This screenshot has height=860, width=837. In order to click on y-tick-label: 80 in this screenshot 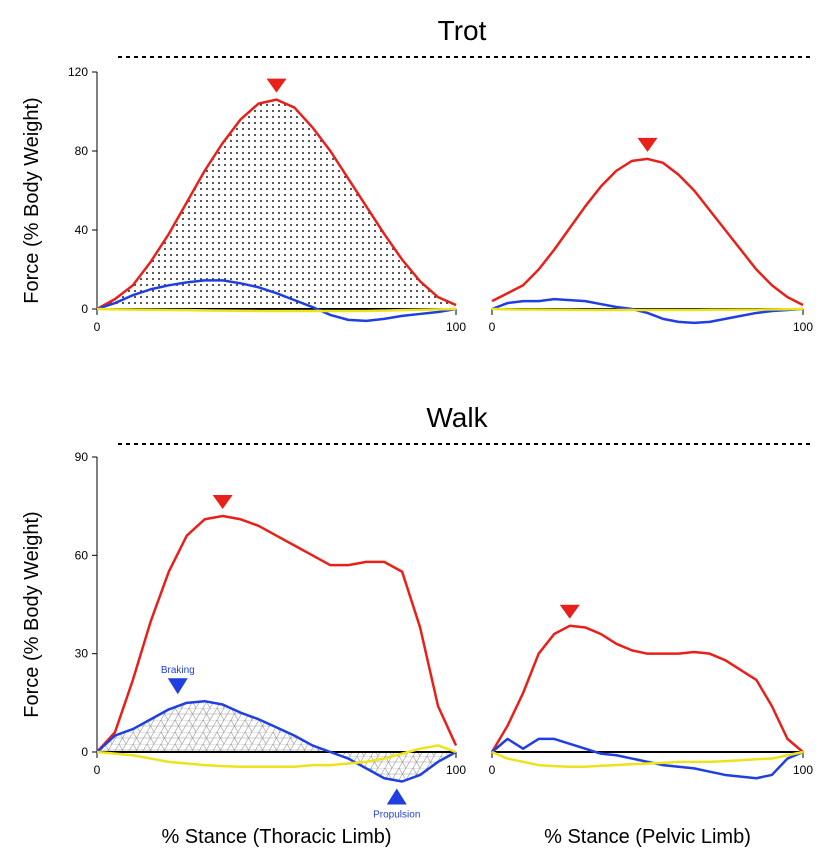, I will do `click(82, 151)`.